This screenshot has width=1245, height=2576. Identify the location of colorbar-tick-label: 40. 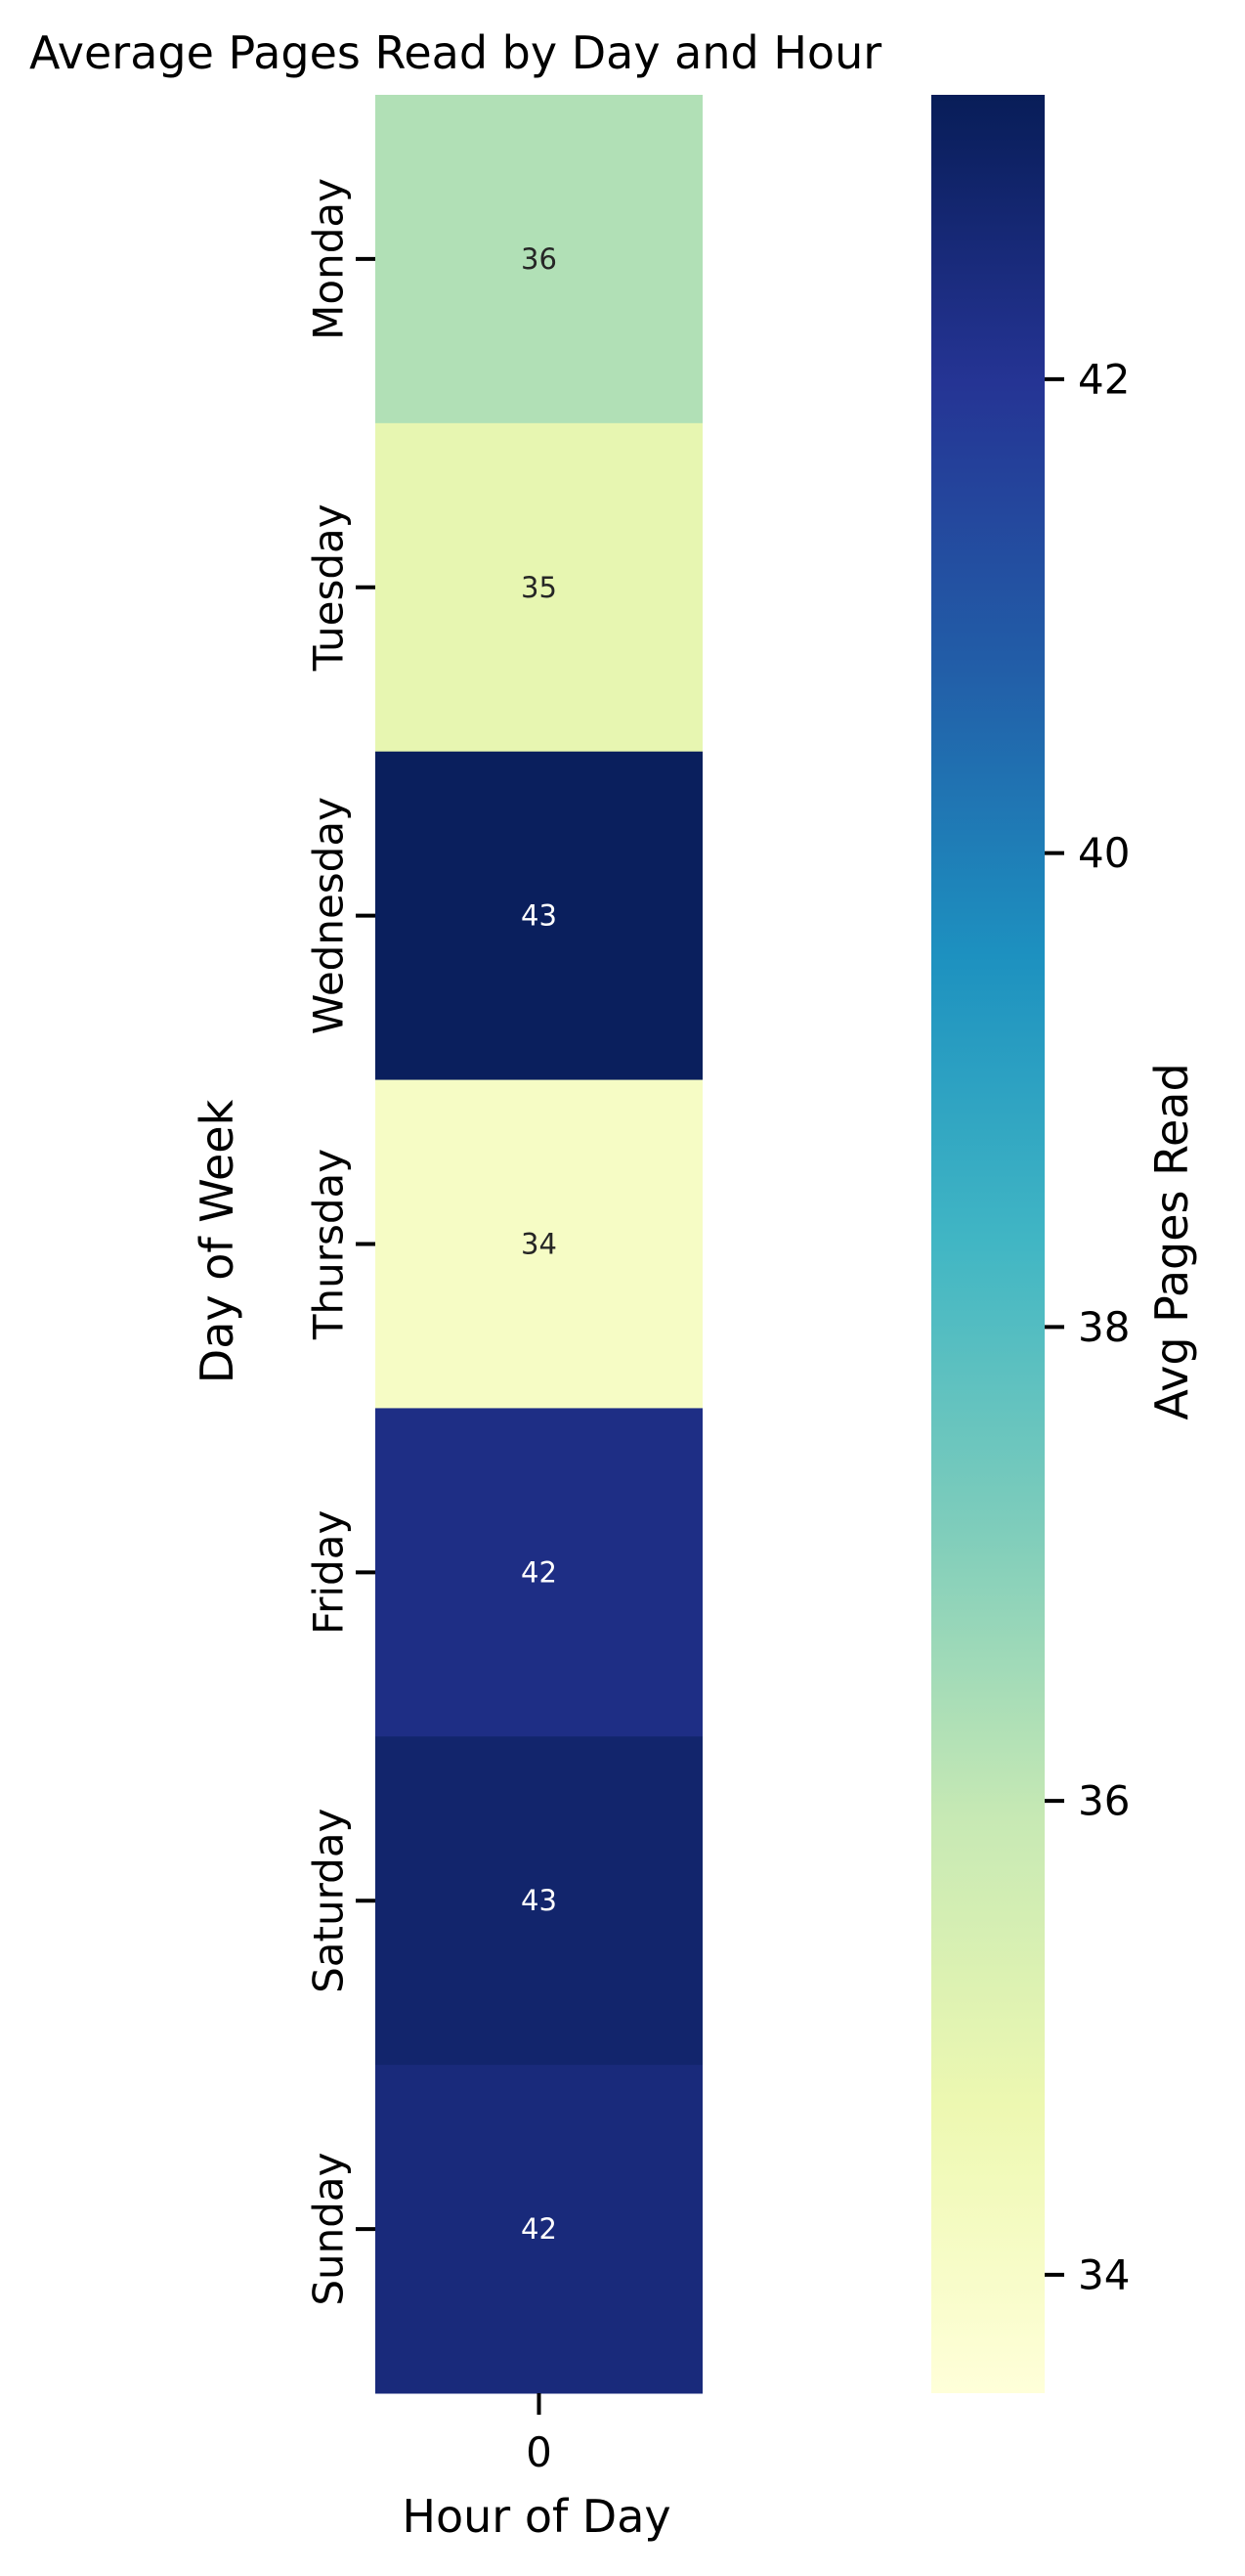
(1104, 853).